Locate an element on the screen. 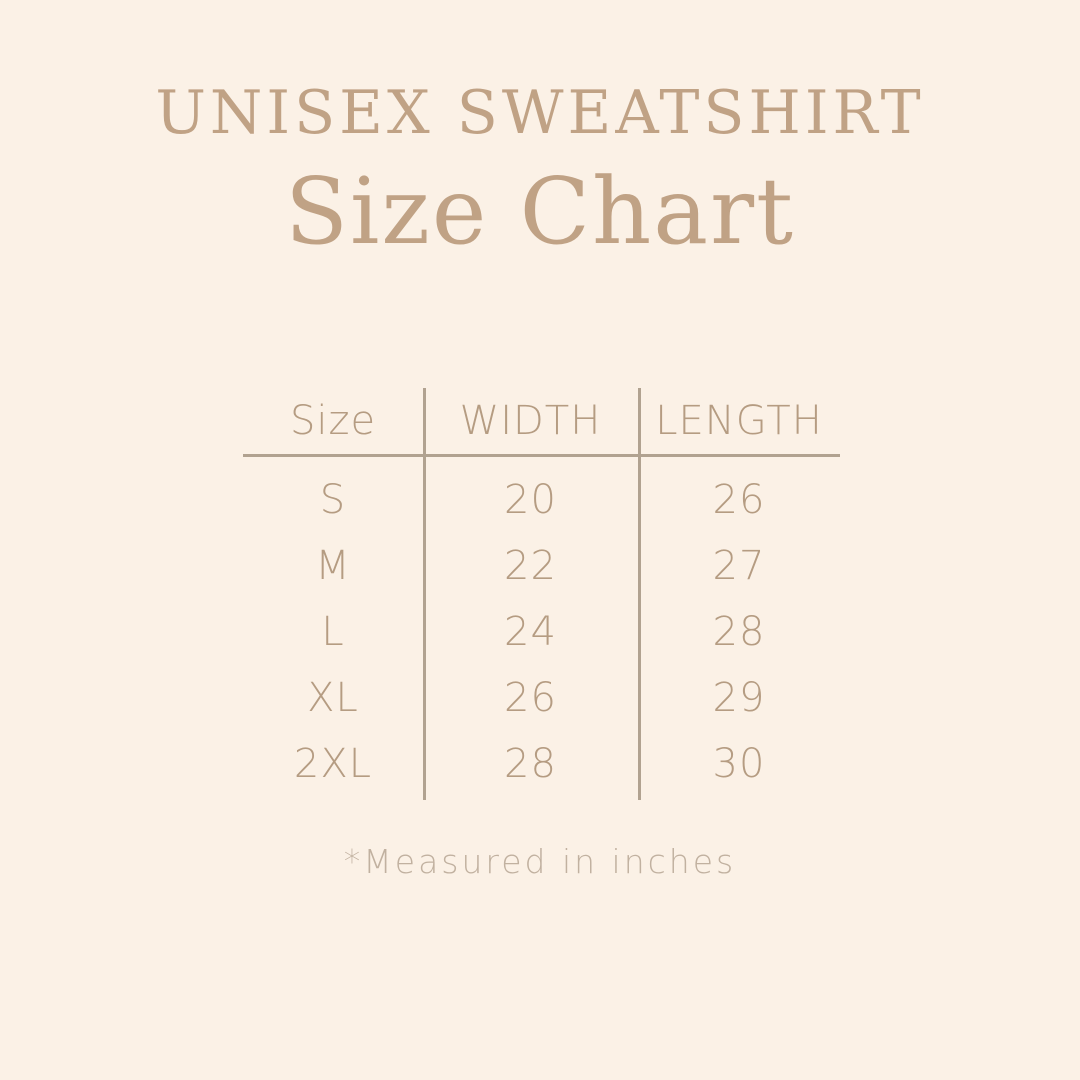 The image size is (1080, 1080). table-cell-size: 2XL is located at coordinates (333, 764).